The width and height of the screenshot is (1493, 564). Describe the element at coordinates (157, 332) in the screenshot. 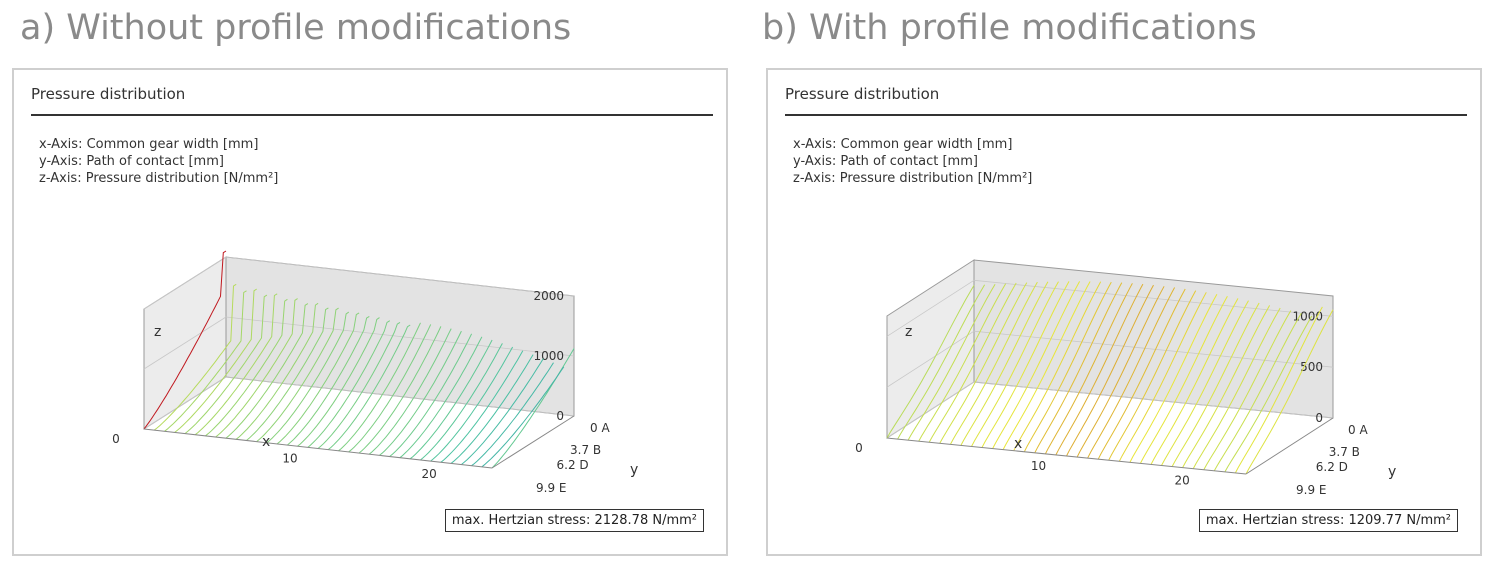

I see `z-axis-label: z` at that location.